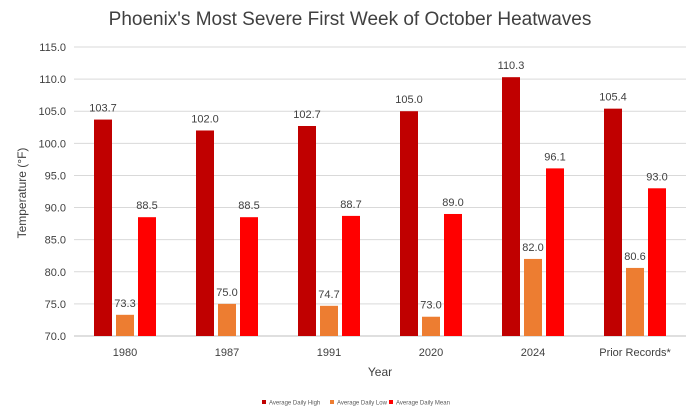  Describe the element at coordinates (329, 353) in the screenshot. I see `x-tick-label: 1991` at that location.